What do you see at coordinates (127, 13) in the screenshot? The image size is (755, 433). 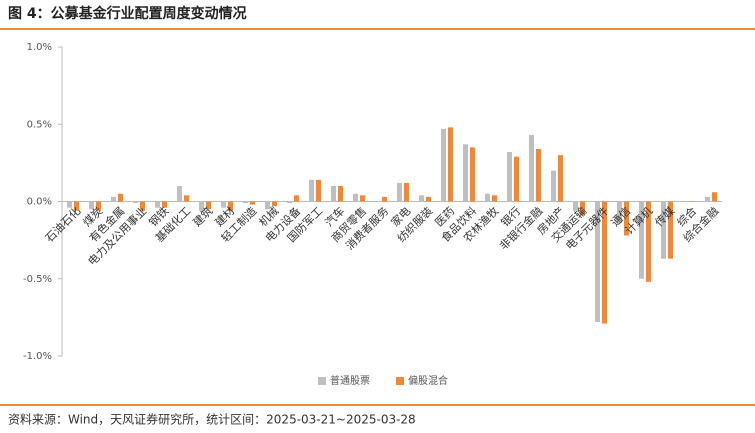 I see `chart-title: 图 4：公募基金行业配置周度变动情况` at bounding box center [127, 13].